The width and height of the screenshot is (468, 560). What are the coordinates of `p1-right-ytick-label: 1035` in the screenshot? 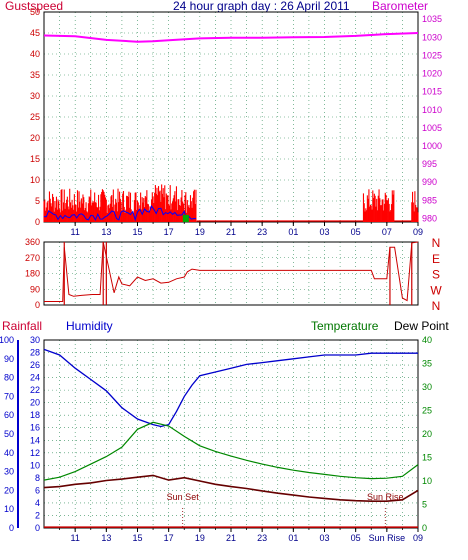 It's located at (432, 19).